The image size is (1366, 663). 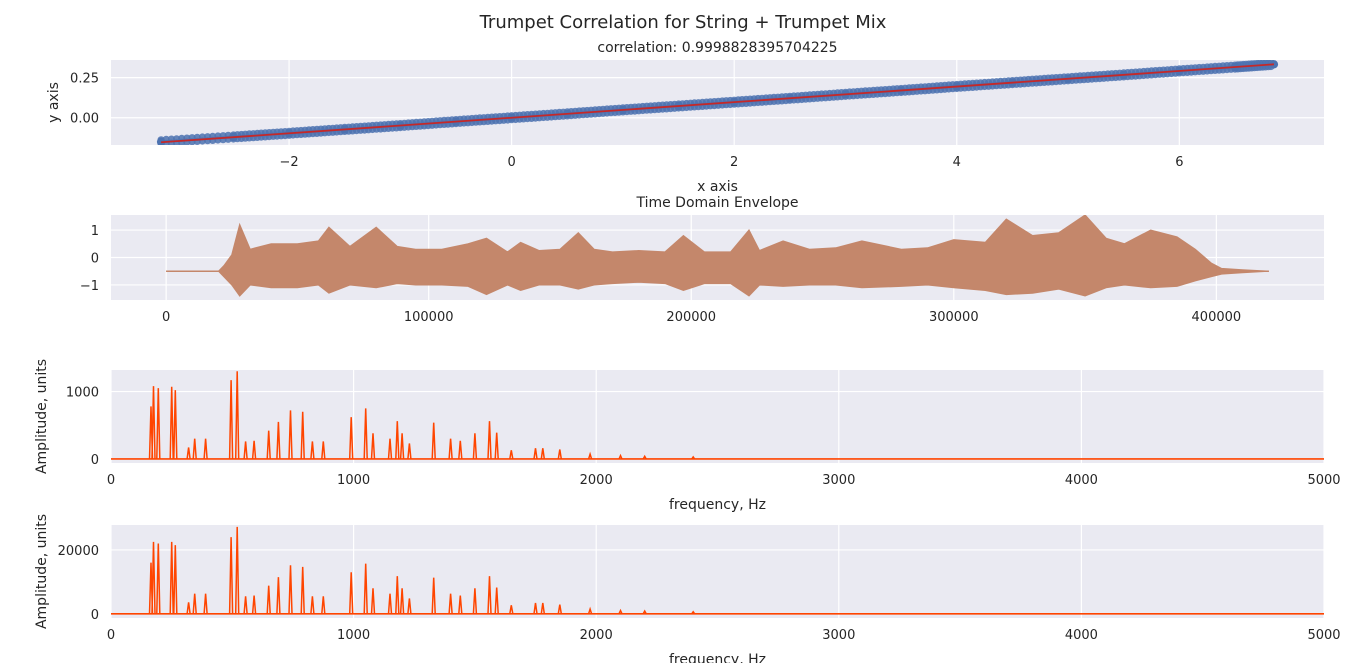 What do you see at coordinates (42, 416) in the screenshot?
I see `y-axis-label: Amplitude, units` at bounding box center [42, 416].